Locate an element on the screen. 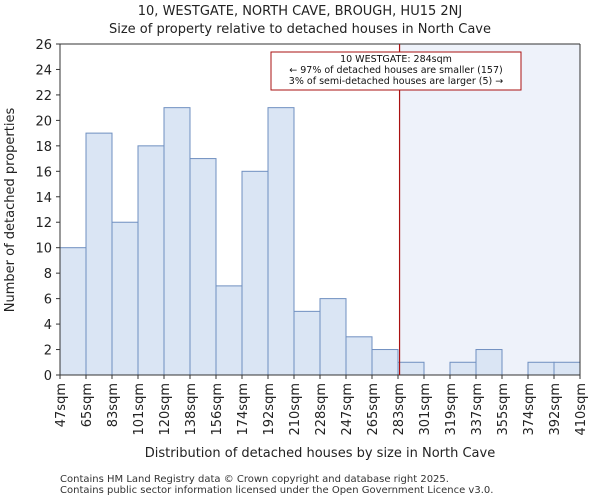 This screenshot has height=500, width=600. y-tick-label: 18 is located at coordinates (43, 147).